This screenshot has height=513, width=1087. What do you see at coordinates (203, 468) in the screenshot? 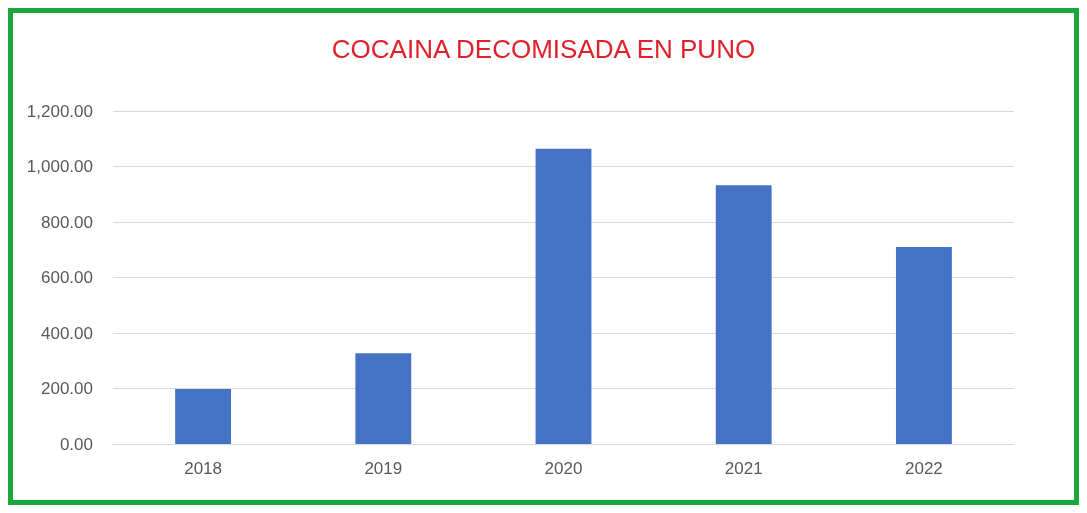
I see `x-tick-label: 2018` at bounding box center [203, 468].